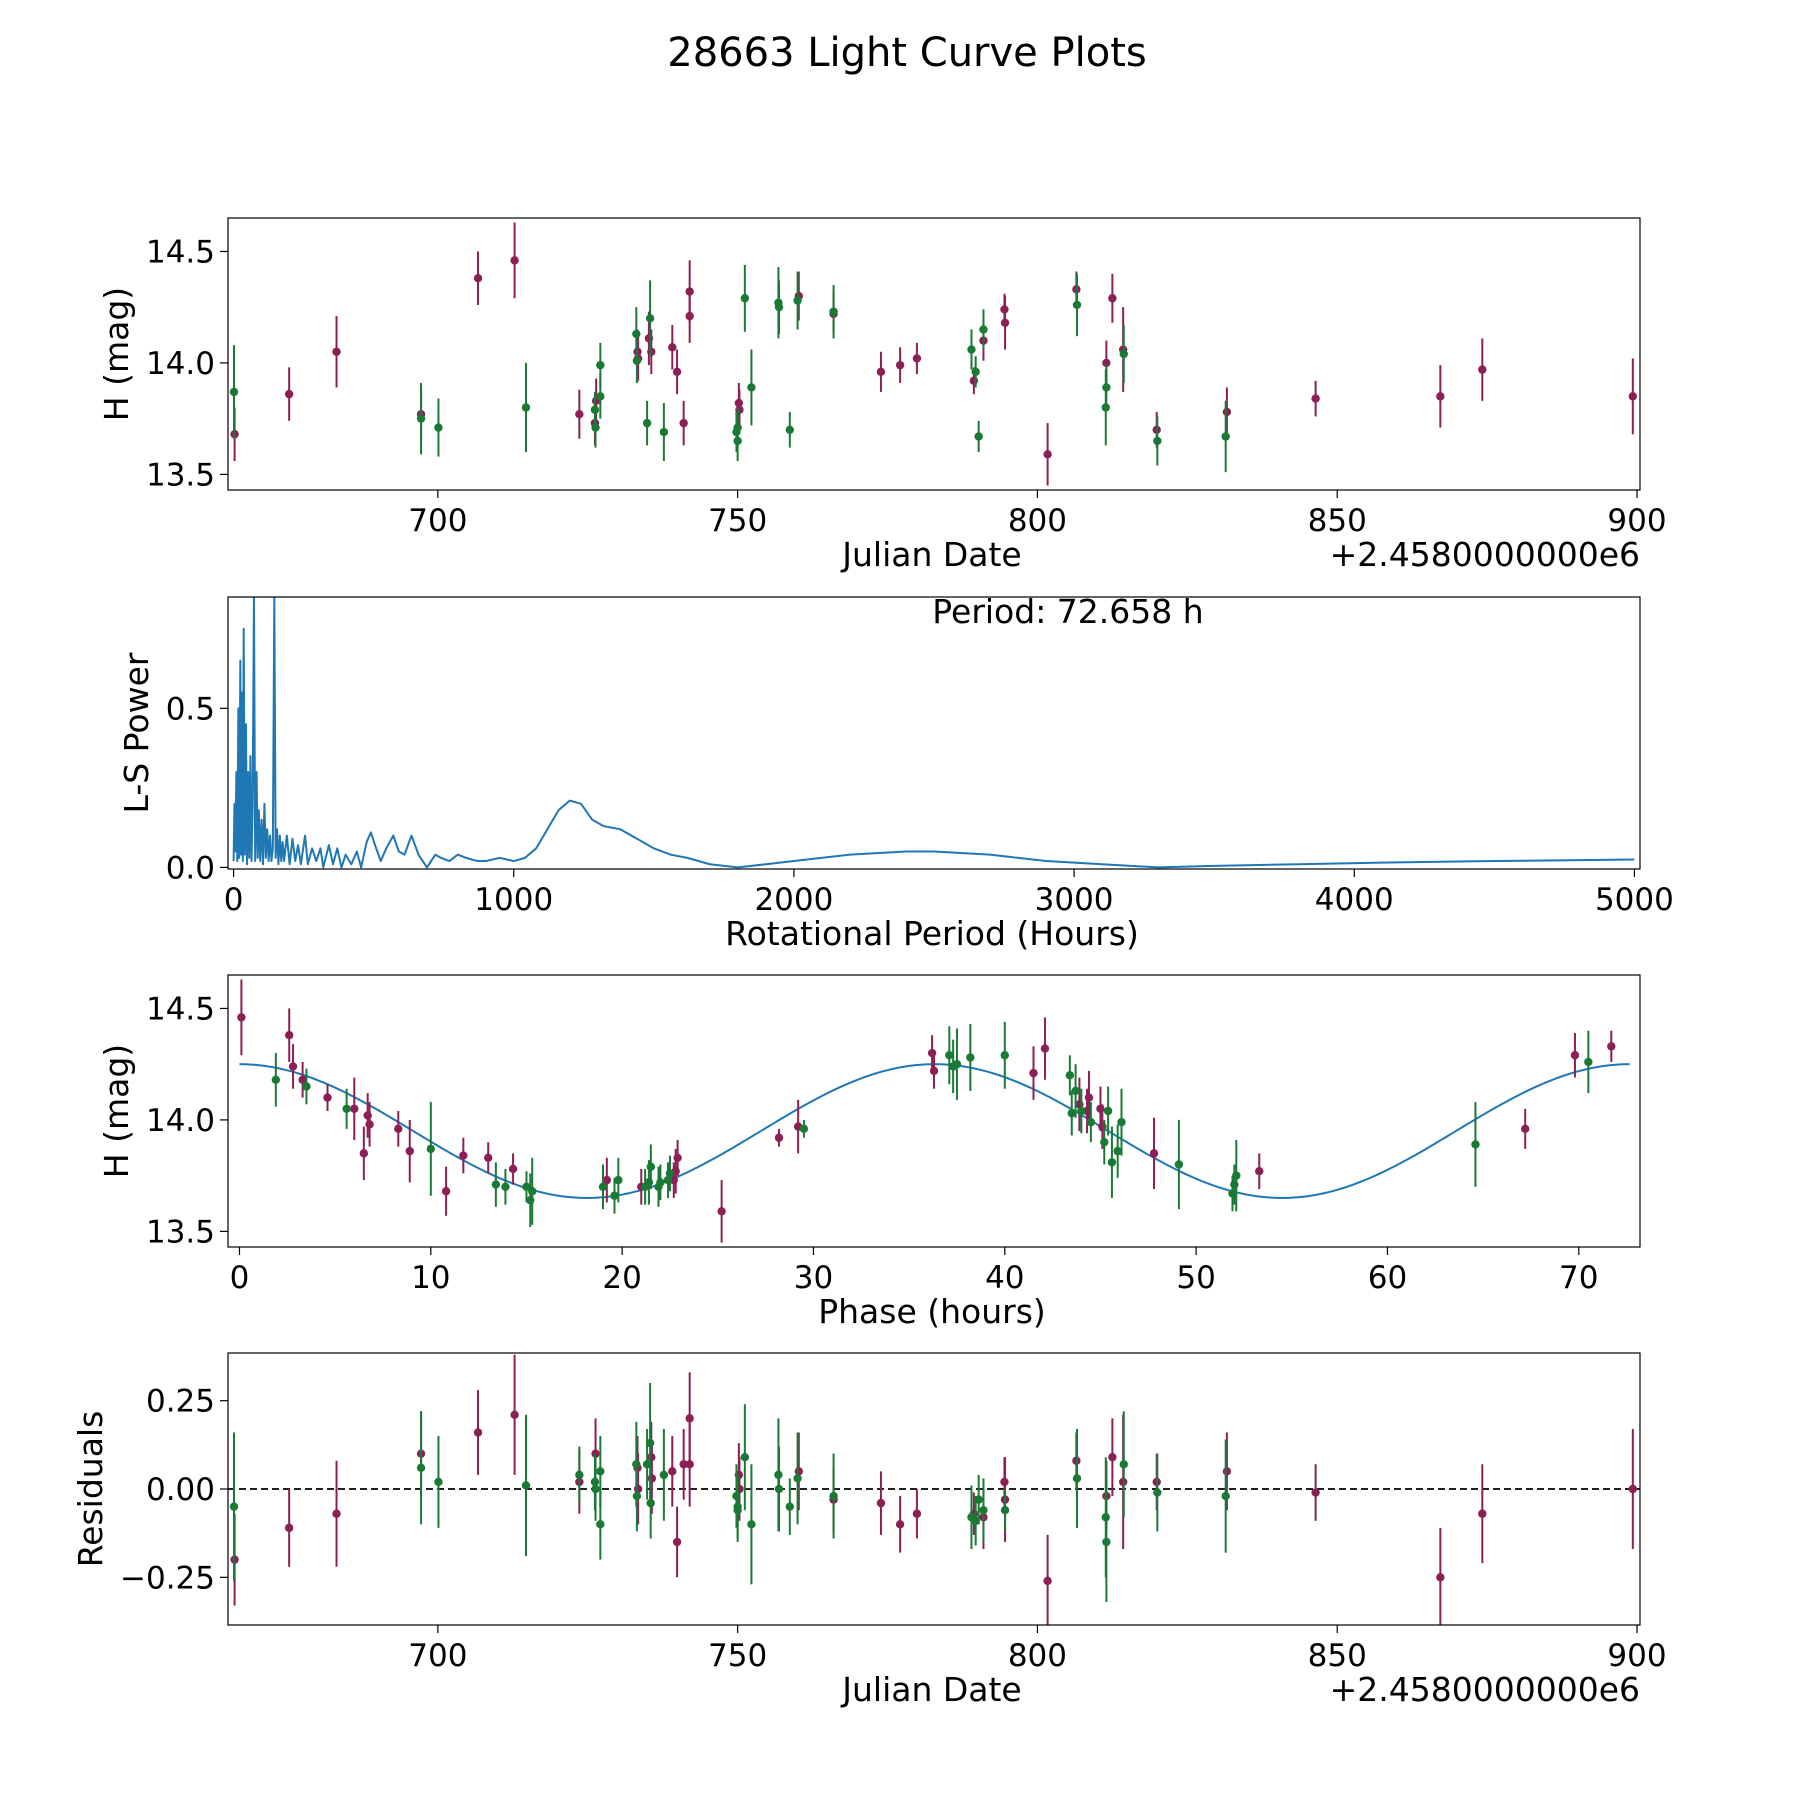 The height and width of the screenshot is (1804, 1800). I want to click on y-tick-label: 0.00, so click(180, 1490).